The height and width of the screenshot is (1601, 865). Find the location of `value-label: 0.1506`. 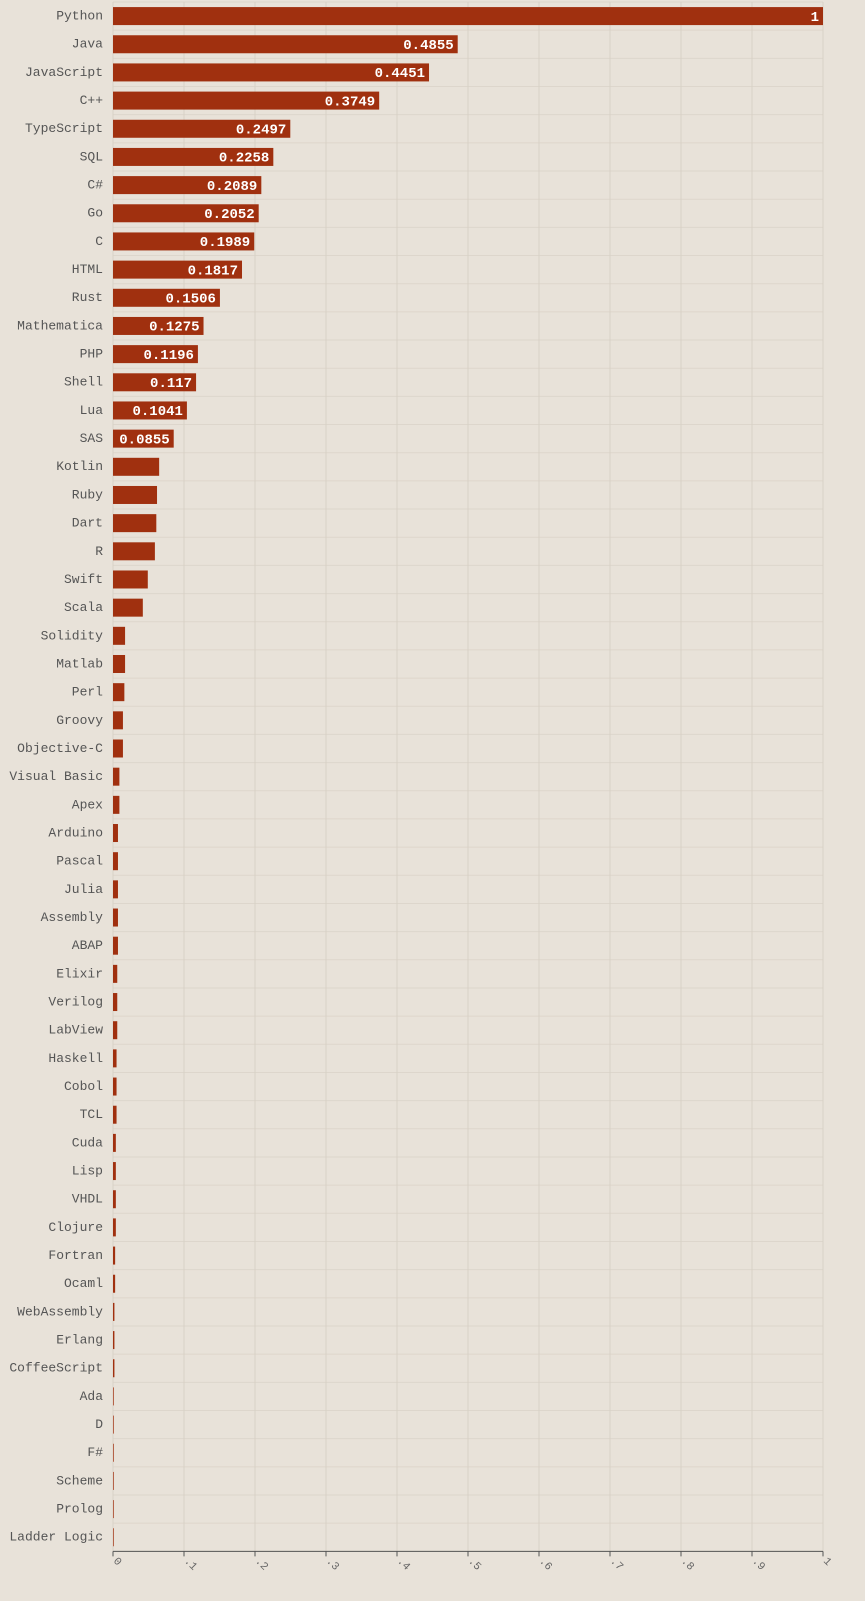

value-label: 0.1506 is located at coordinates (191, 299).